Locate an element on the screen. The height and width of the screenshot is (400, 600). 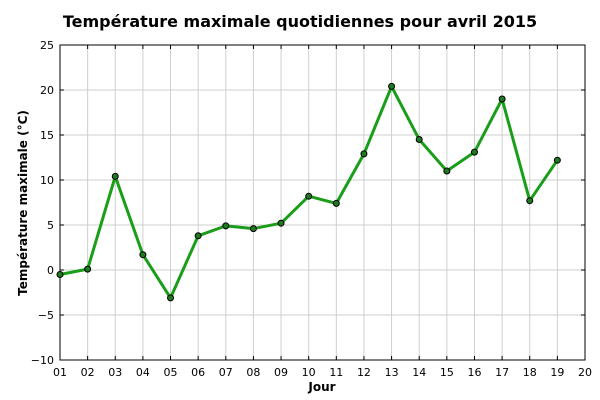
x-tick-label: 18 is located at coordinates (530, 372).